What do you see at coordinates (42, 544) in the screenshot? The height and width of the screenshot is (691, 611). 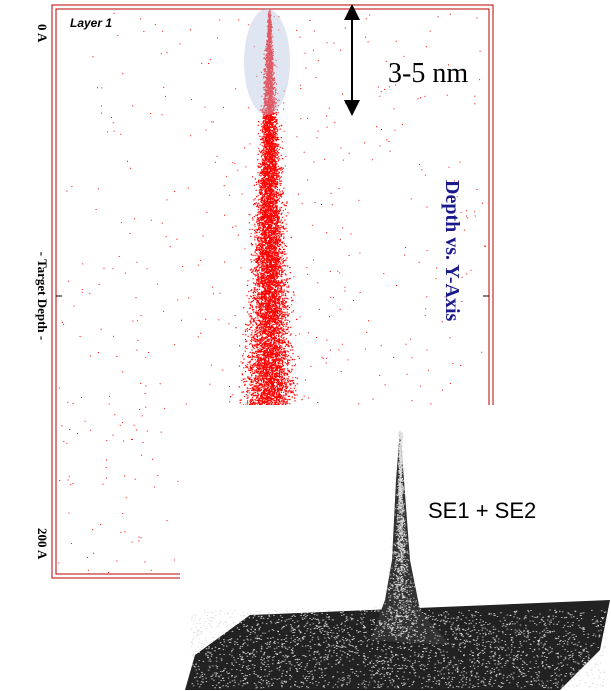 I see `bottom-label: 200 A` at bounding box center [42, 544].